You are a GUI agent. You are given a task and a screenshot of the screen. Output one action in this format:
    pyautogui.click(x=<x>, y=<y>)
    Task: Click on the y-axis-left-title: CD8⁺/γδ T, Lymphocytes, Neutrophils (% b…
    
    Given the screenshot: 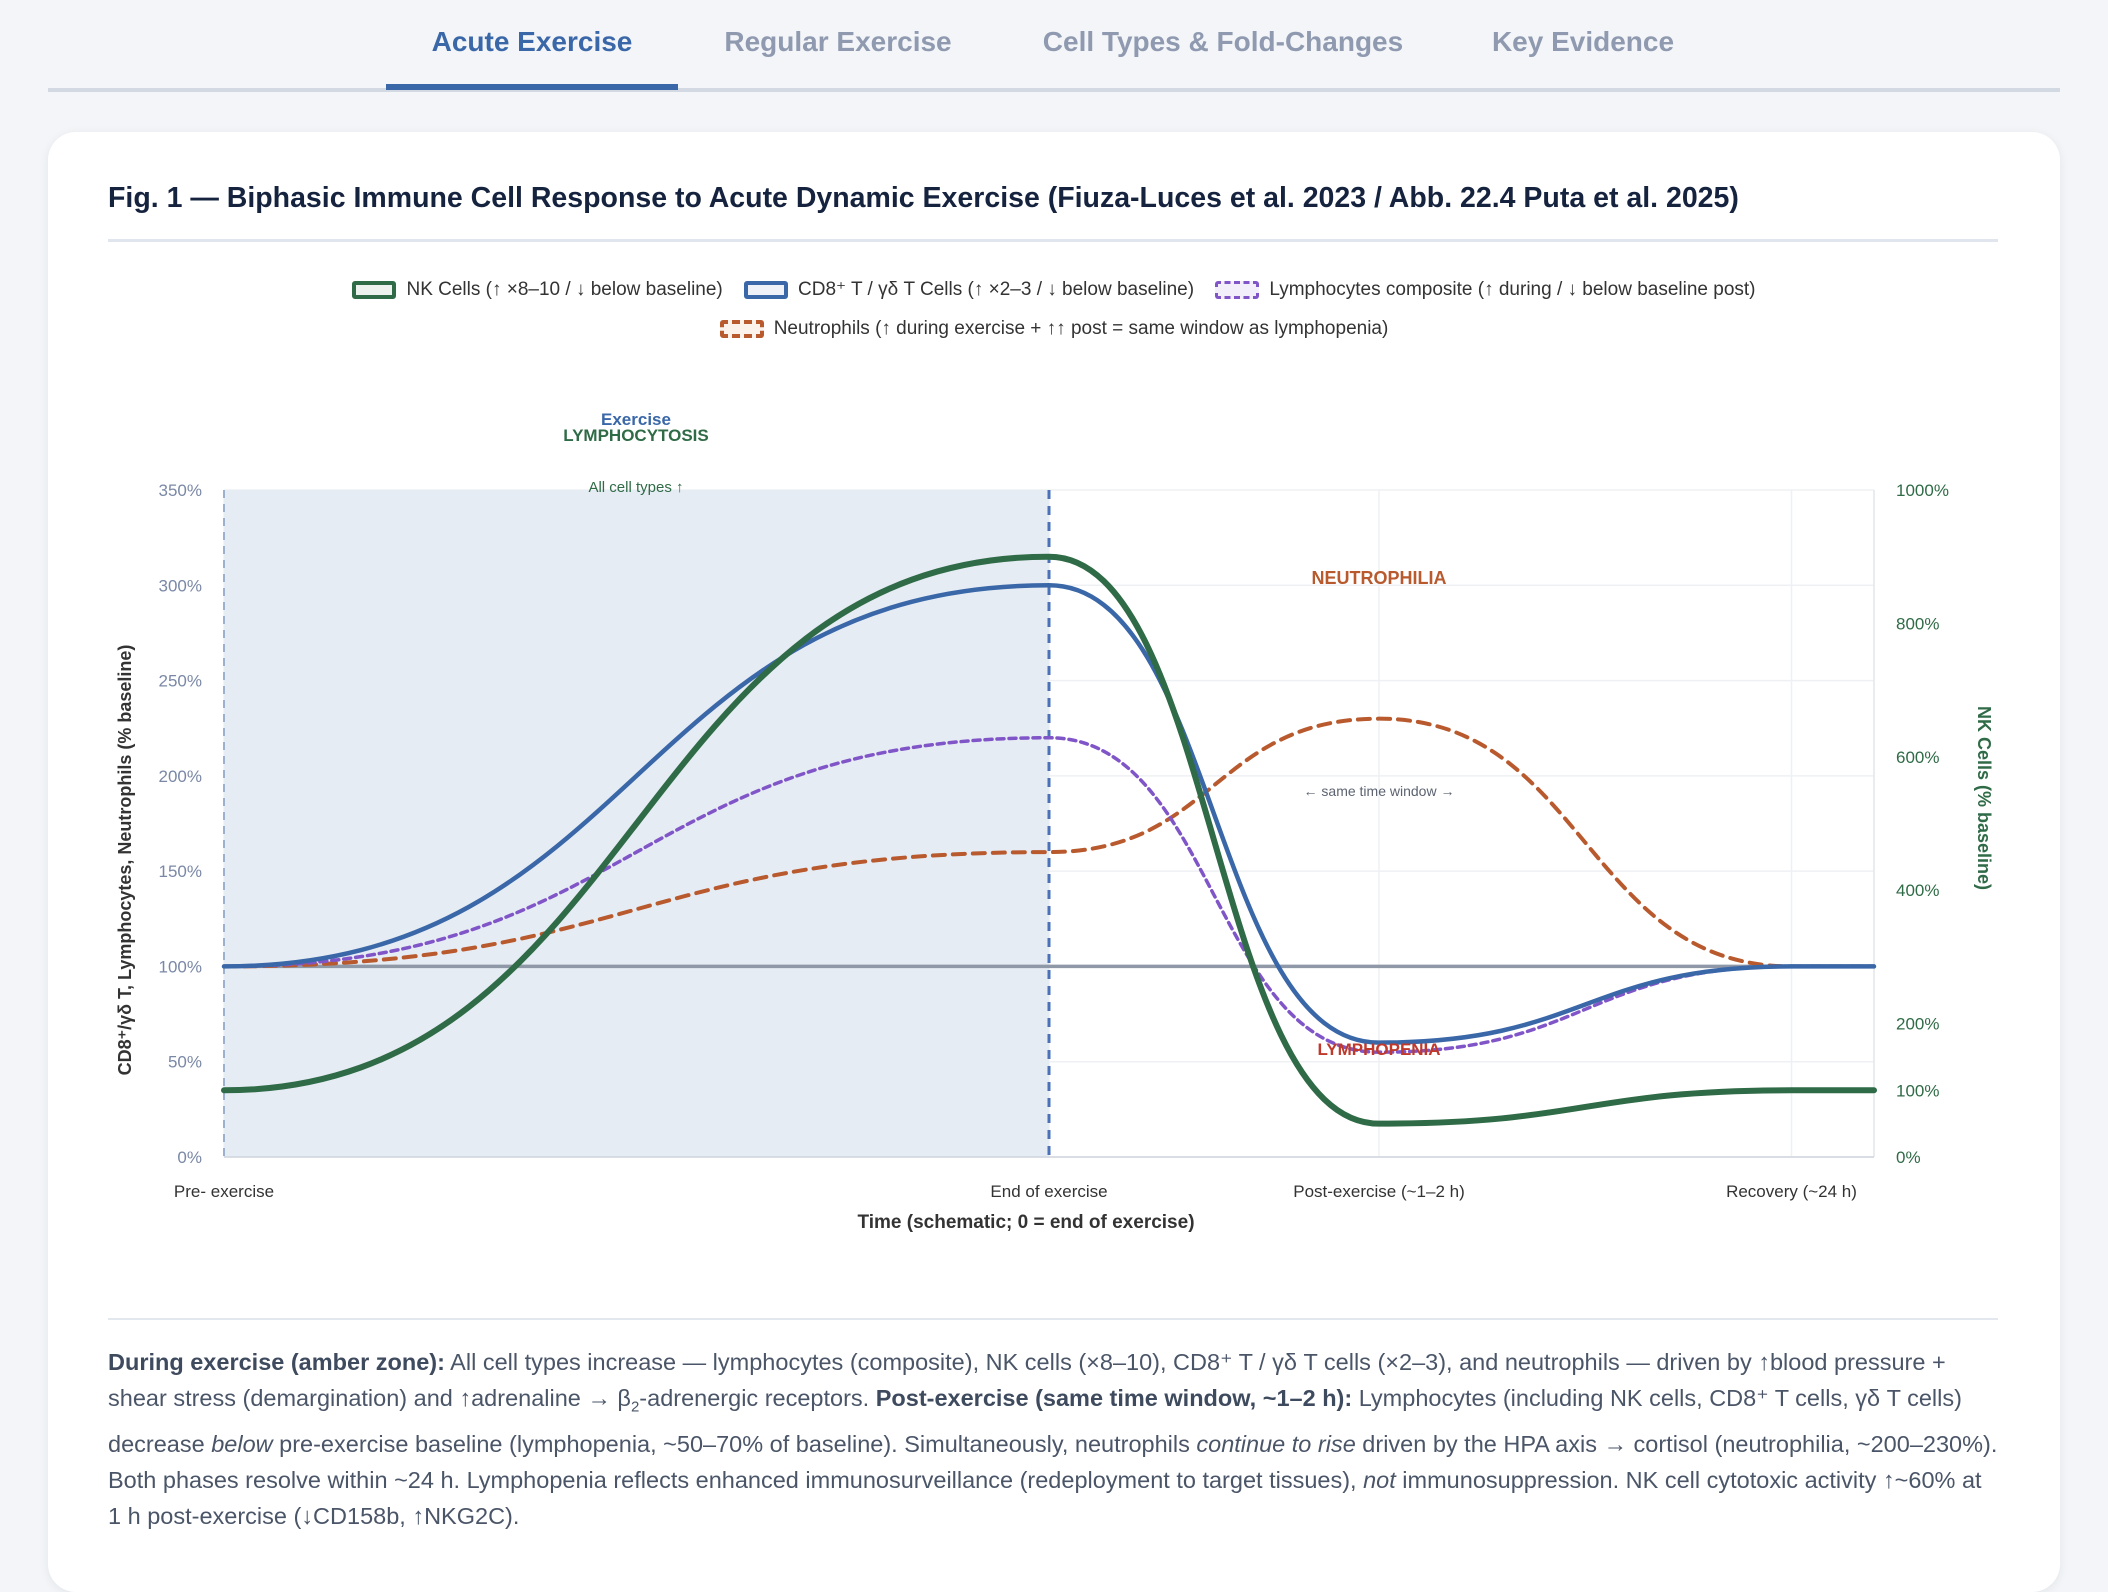 What is the action you would take?
    pyautogui.click(x=125, y=860)
    